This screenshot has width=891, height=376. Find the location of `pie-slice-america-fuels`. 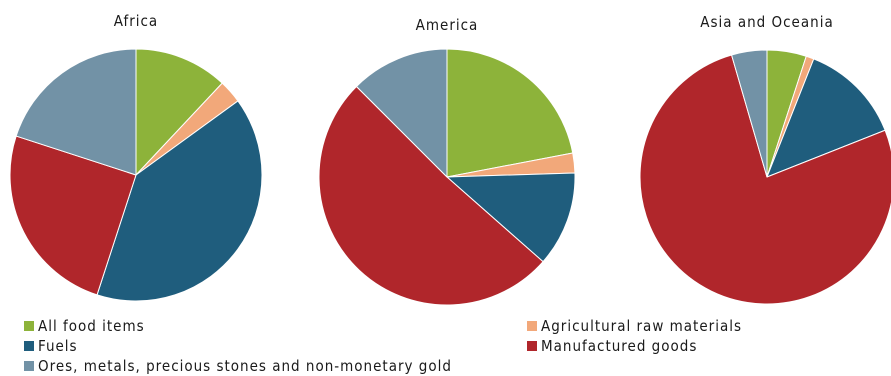

pie-slice-america-fuels is located at coordinates (511, 217).